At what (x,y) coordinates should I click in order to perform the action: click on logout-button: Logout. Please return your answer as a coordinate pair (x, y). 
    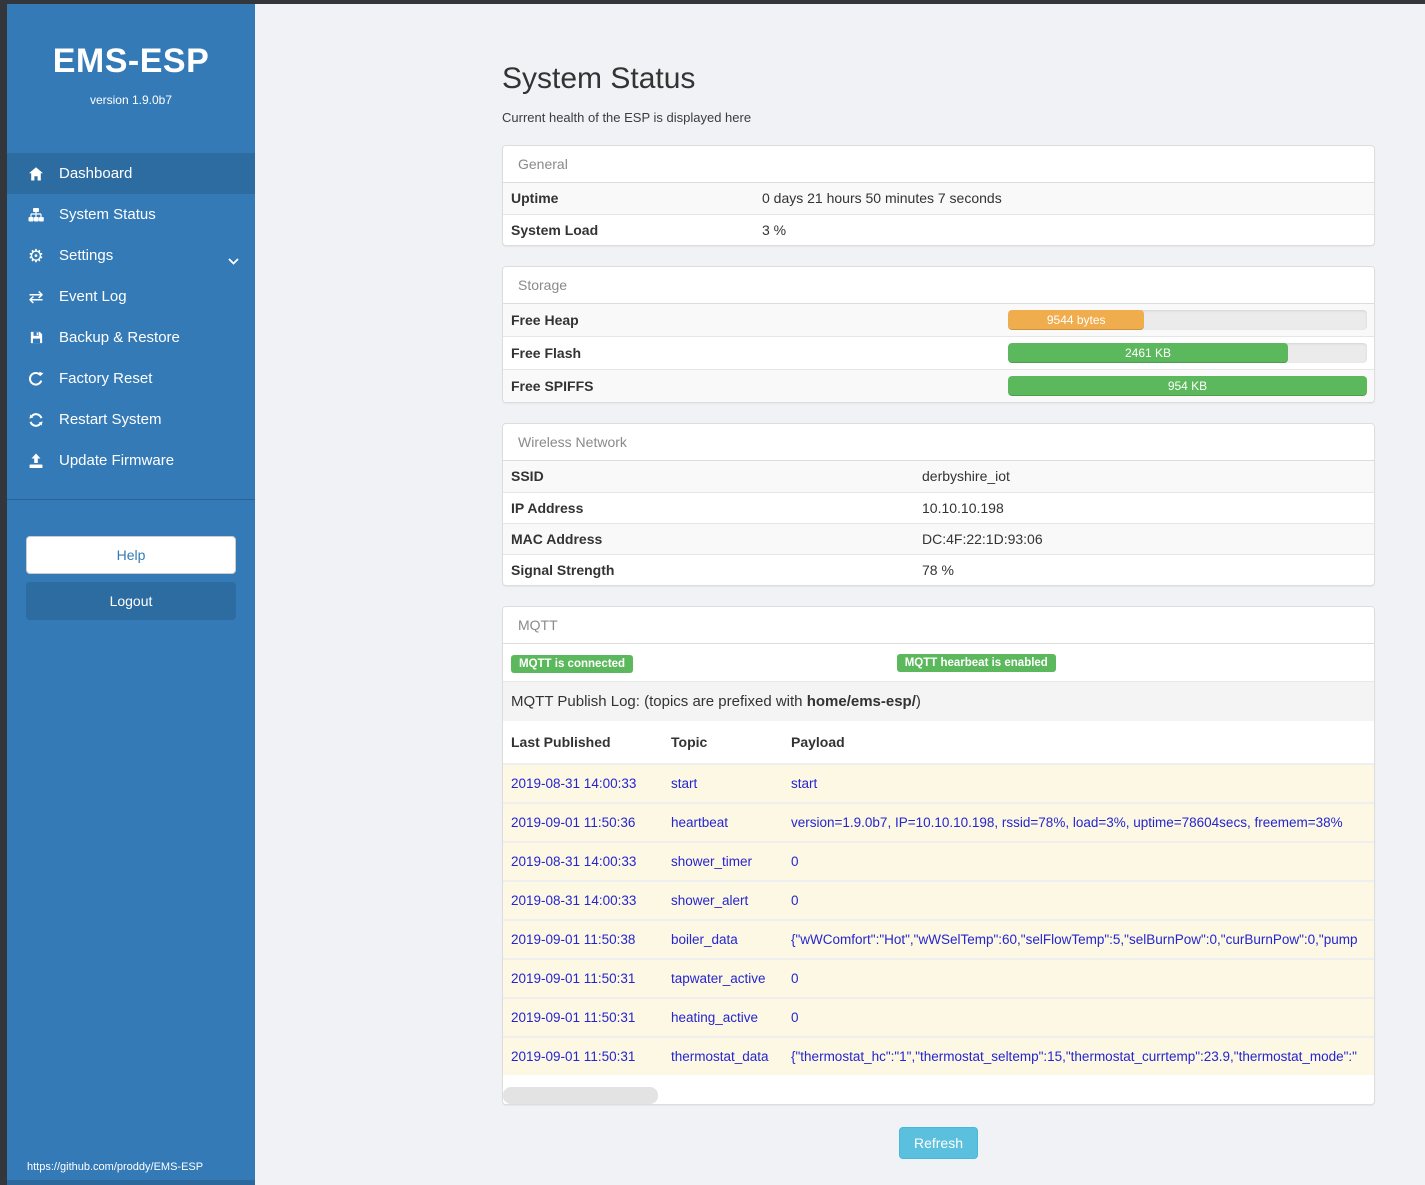
    Looking at the image, I should click on (131, 601).